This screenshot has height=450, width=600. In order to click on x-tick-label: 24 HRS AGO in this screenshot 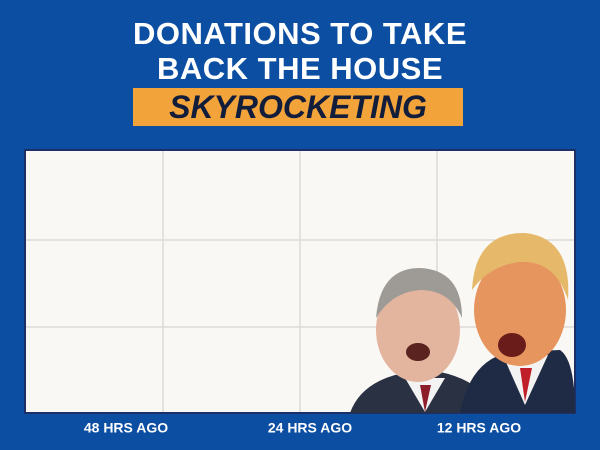, I will do `click(310, 428)`.